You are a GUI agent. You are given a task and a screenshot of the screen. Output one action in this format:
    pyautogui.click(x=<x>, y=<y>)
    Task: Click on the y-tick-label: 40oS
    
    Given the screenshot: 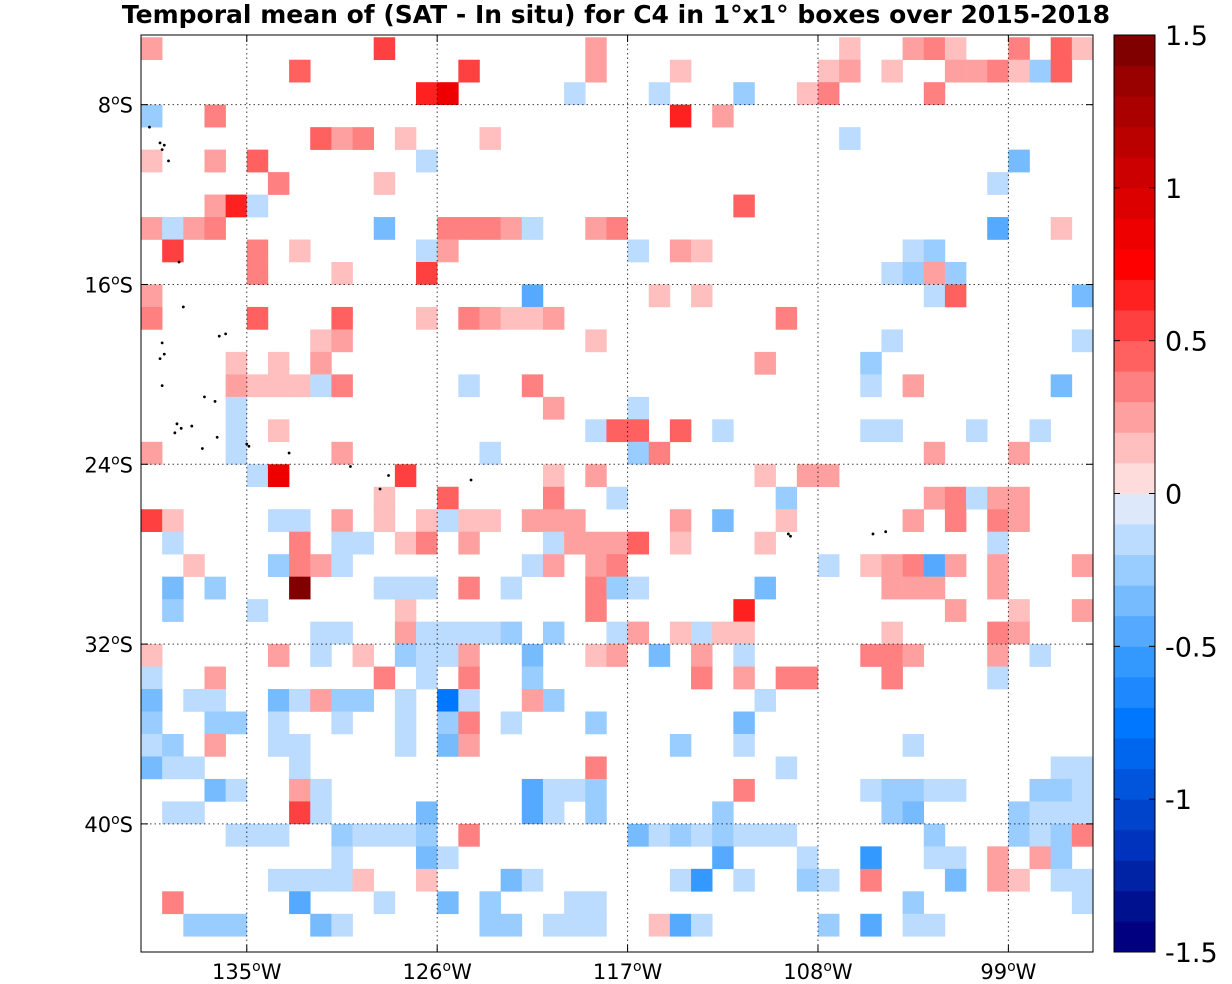 What is the action you would take?
    pyautogui.click(x=108, y=824)
    